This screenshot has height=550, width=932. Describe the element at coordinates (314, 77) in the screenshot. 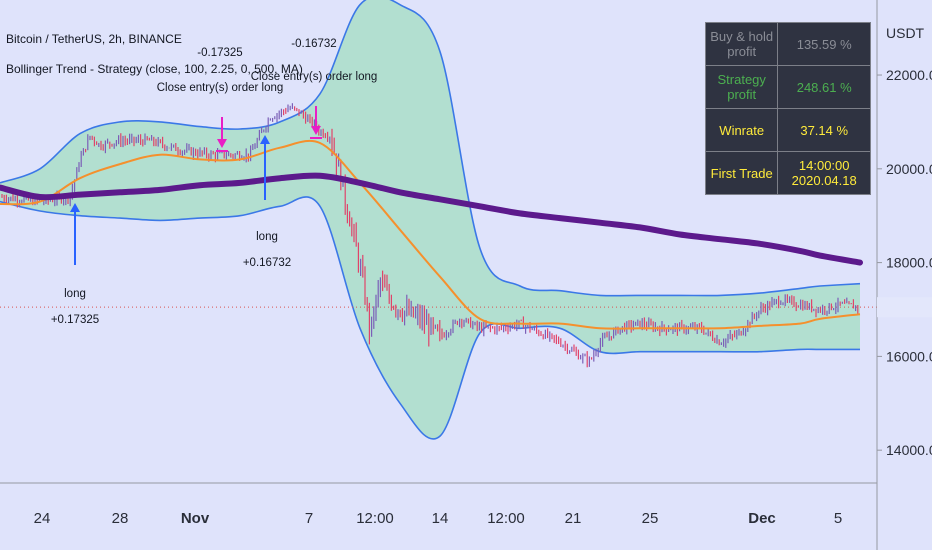

I see `trade-label-close-2: Close entry(s) order long` at that location.